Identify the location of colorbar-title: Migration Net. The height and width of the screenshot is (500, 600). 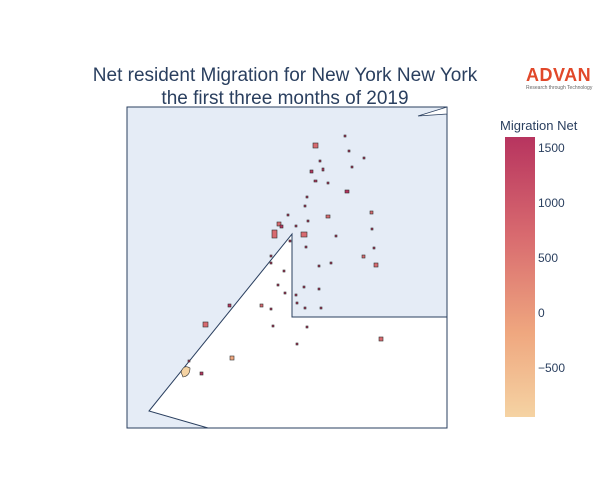
(539, 125).